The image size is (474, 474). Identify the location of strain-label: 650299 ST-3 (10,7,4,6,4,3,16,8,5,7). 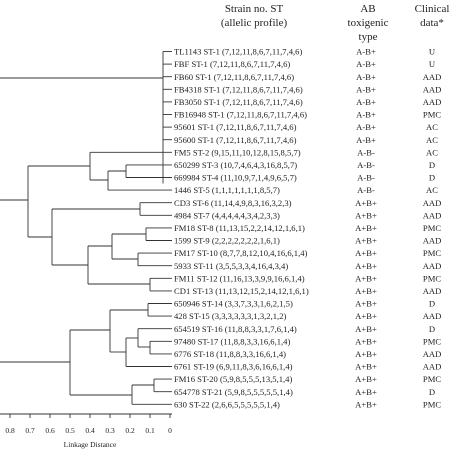
(235, 165).